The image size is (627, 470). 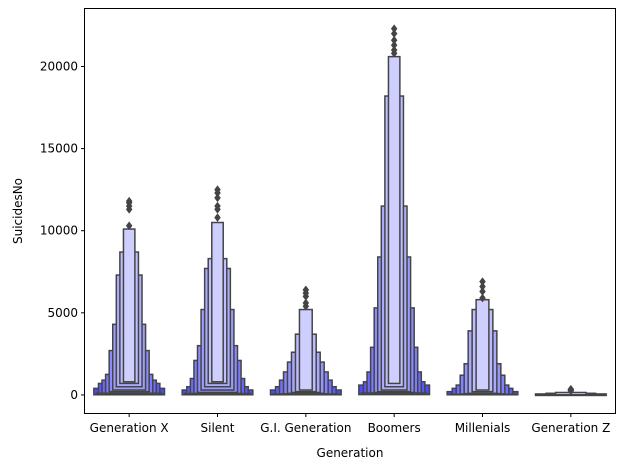 I want to click on x-tick-label: Silent, so click(x=218, y=428).